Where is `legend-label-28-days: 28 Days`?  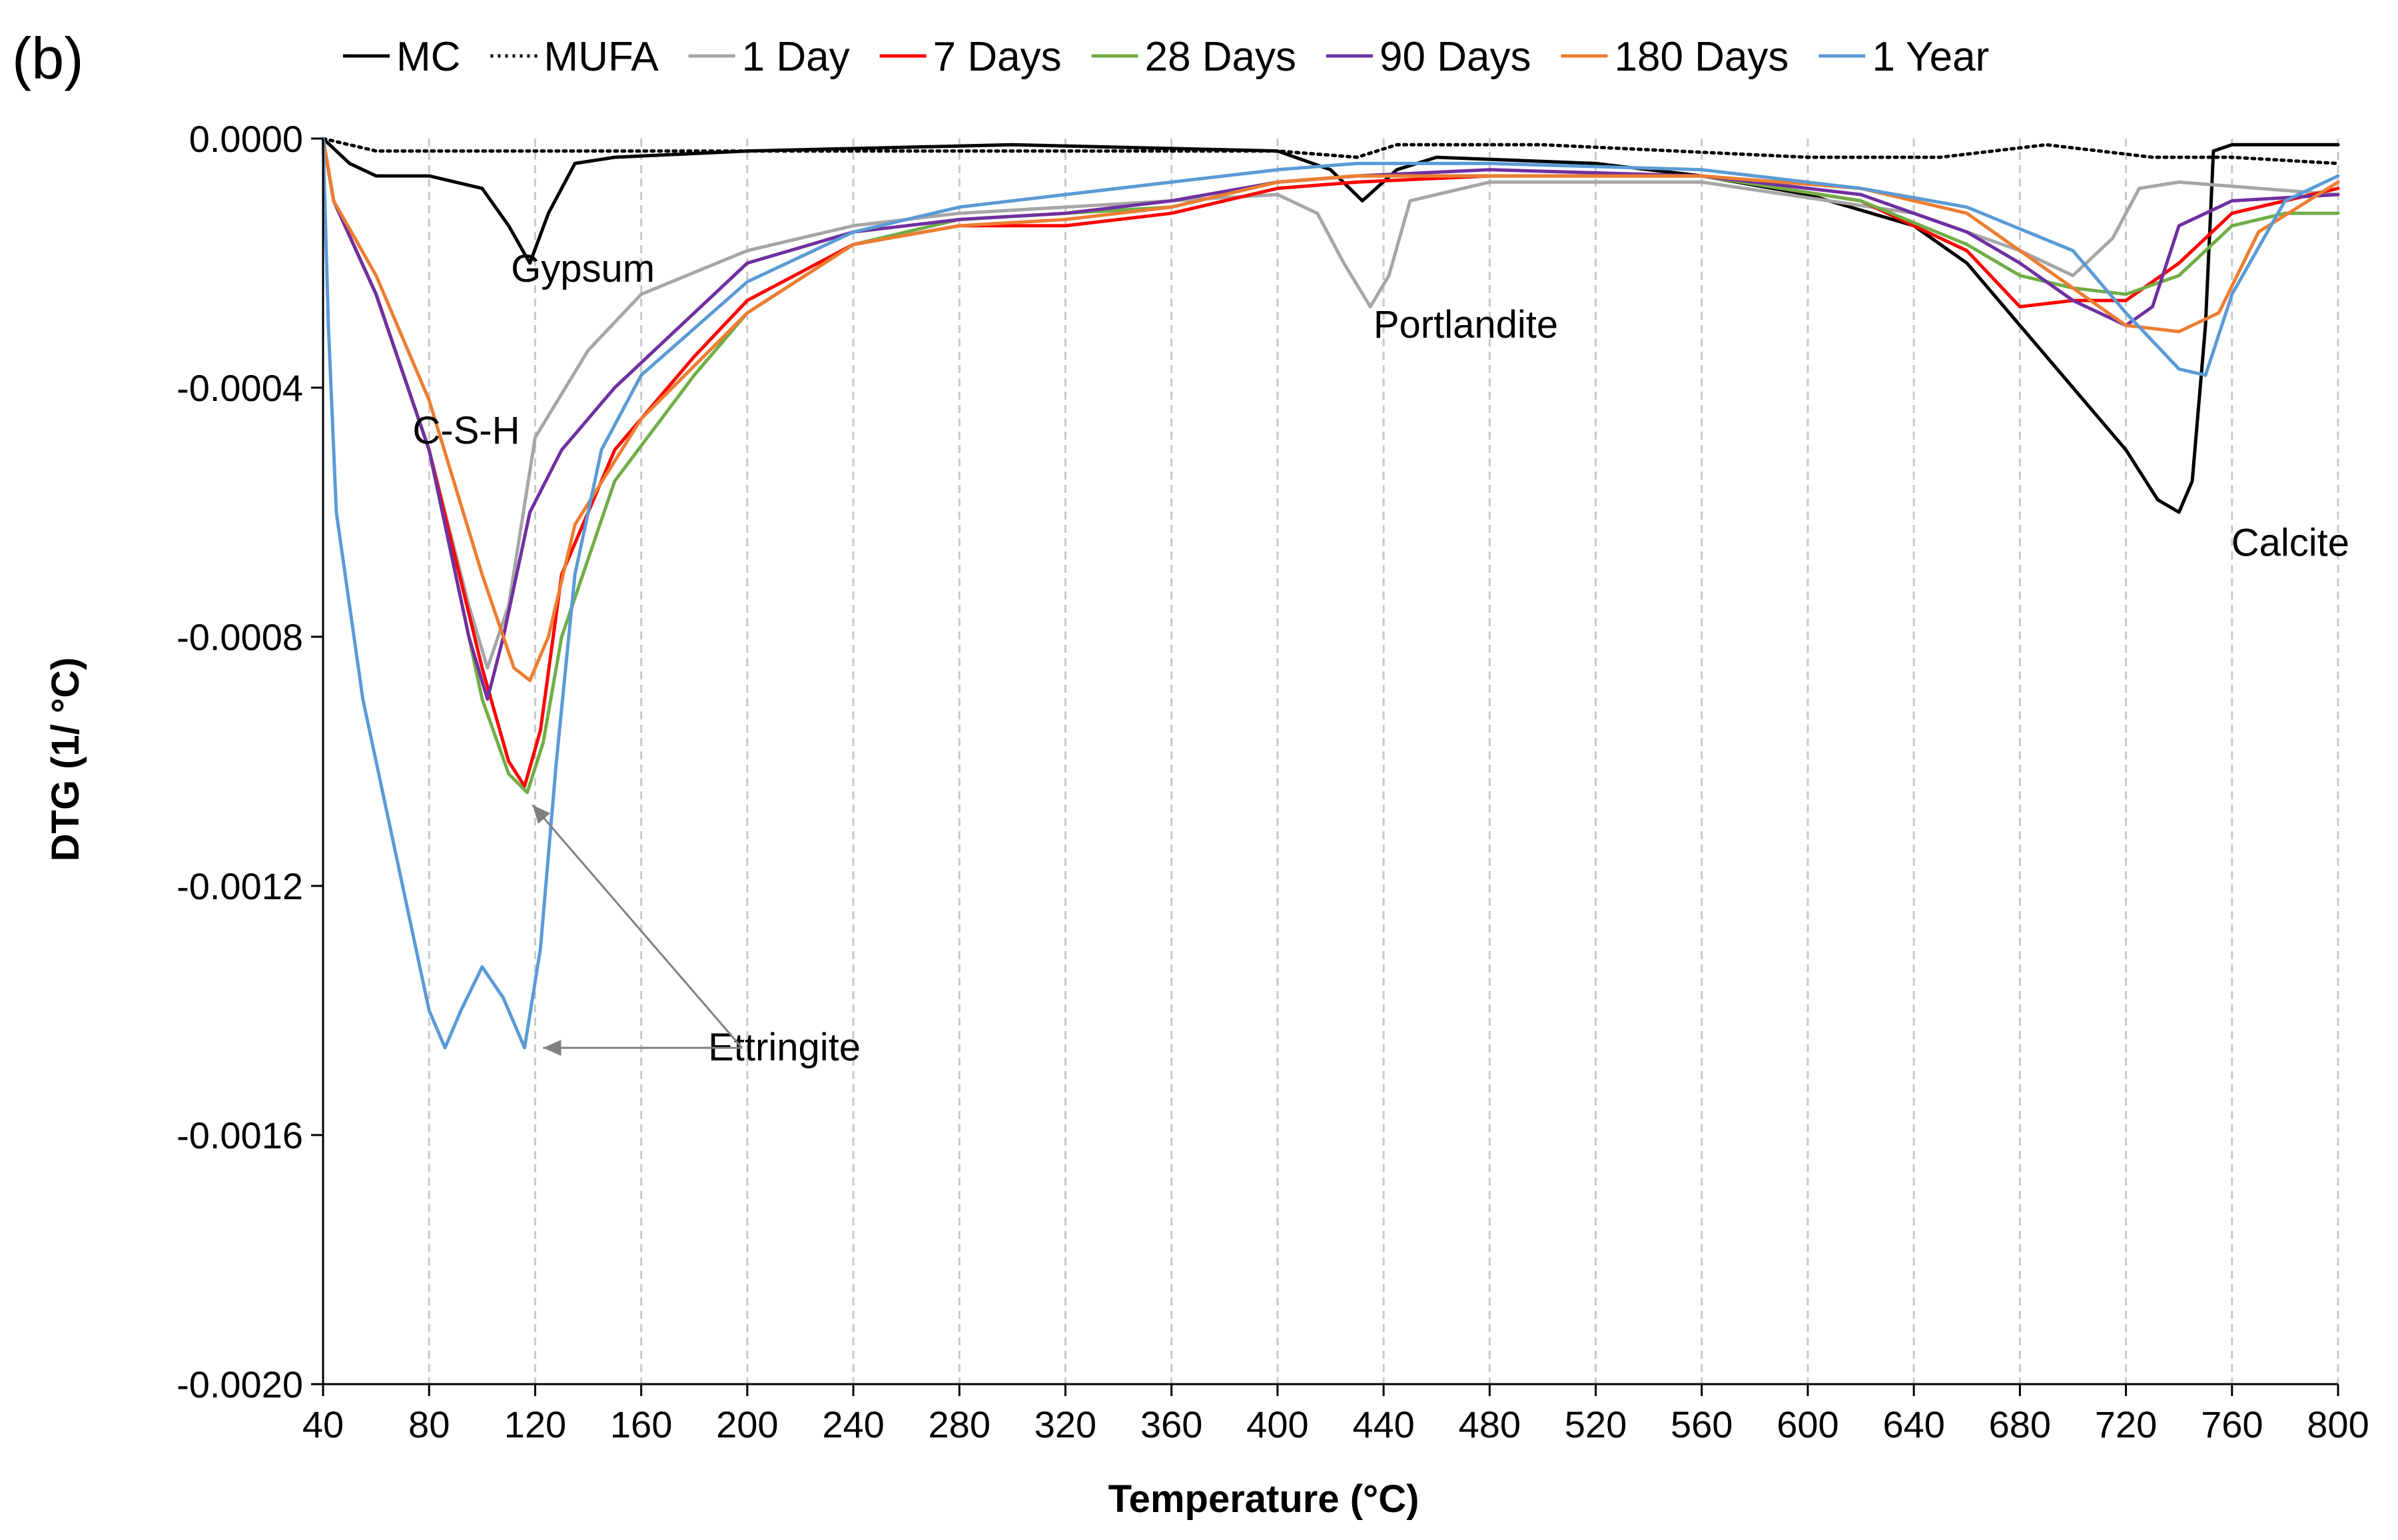 legend-label-28-days: 28 Days is located at coordinates (1220, 57).